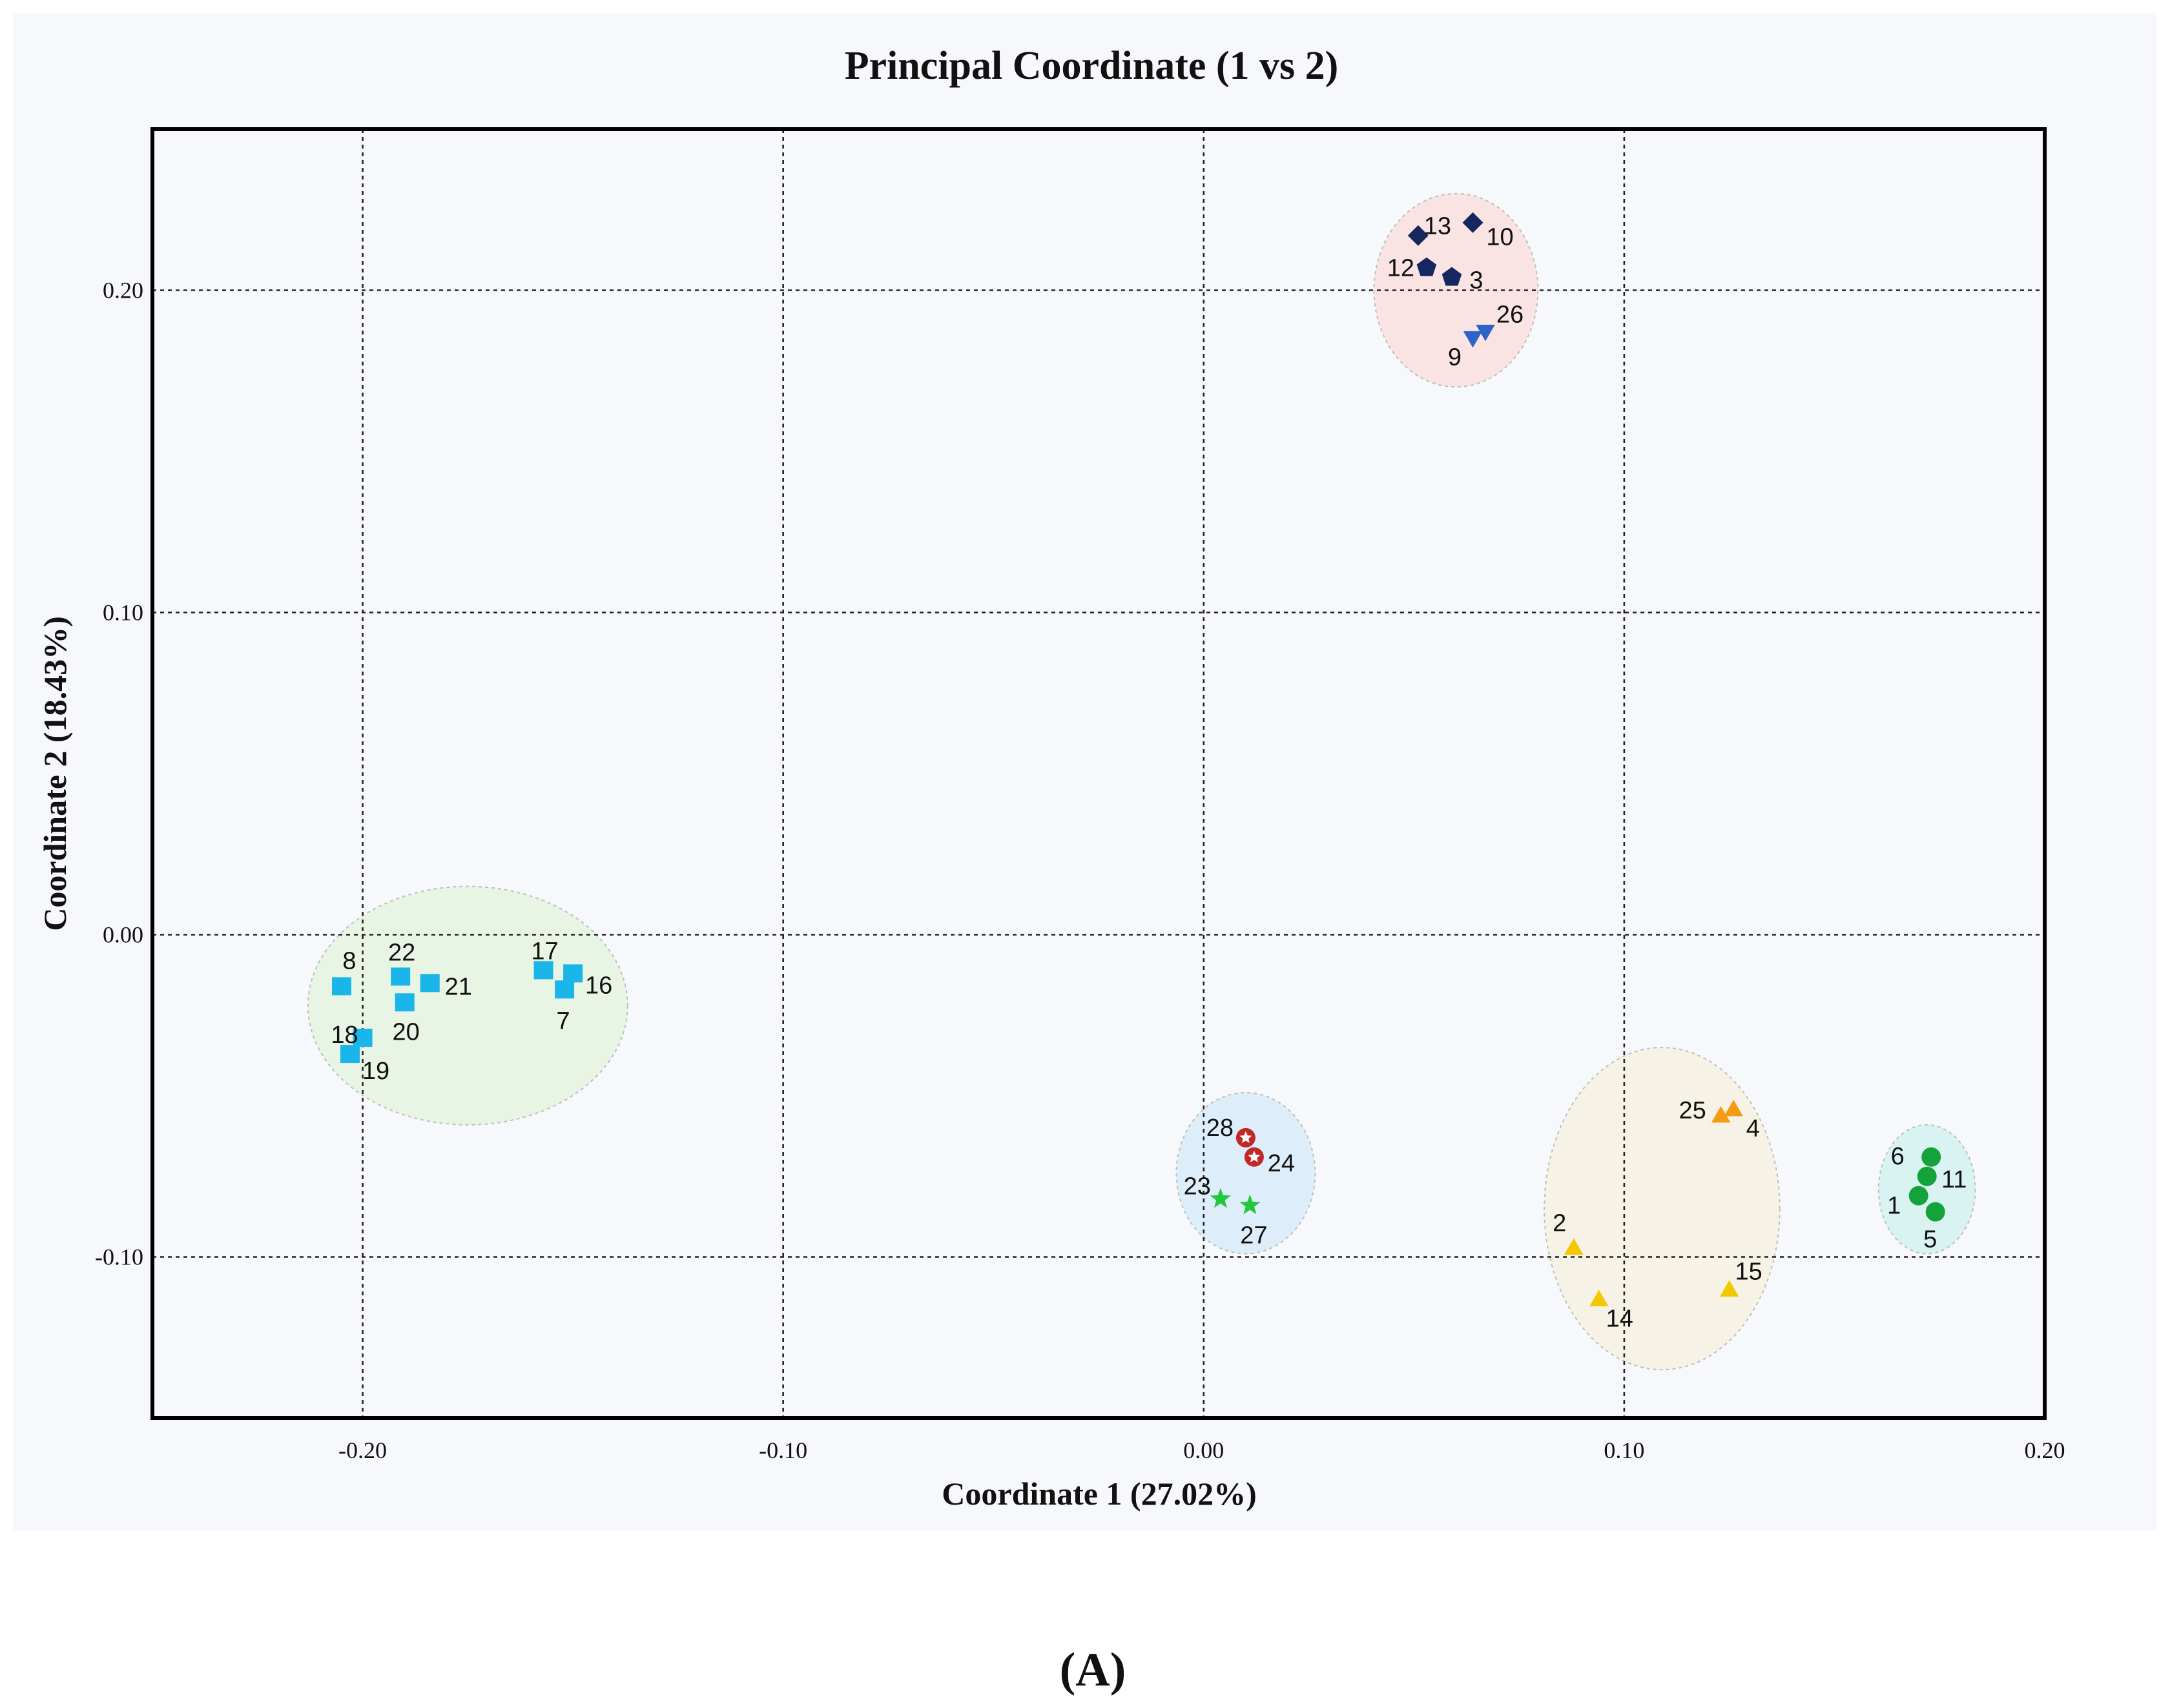 The height and width of the screenshot is (1708, 2170). I want to click on point-label-27: 27, so click(1253, 1236).